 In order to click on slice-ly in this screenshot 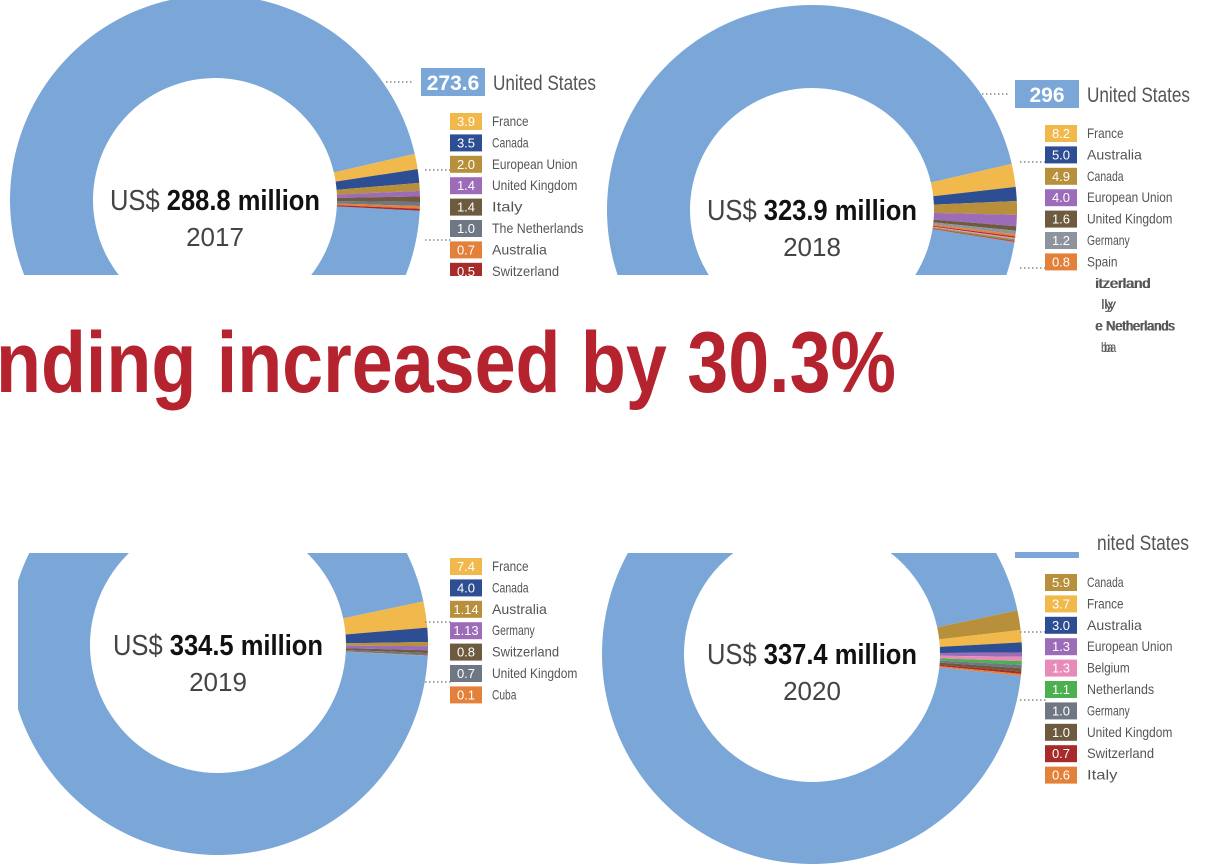, I will do `click(974, 233)`.